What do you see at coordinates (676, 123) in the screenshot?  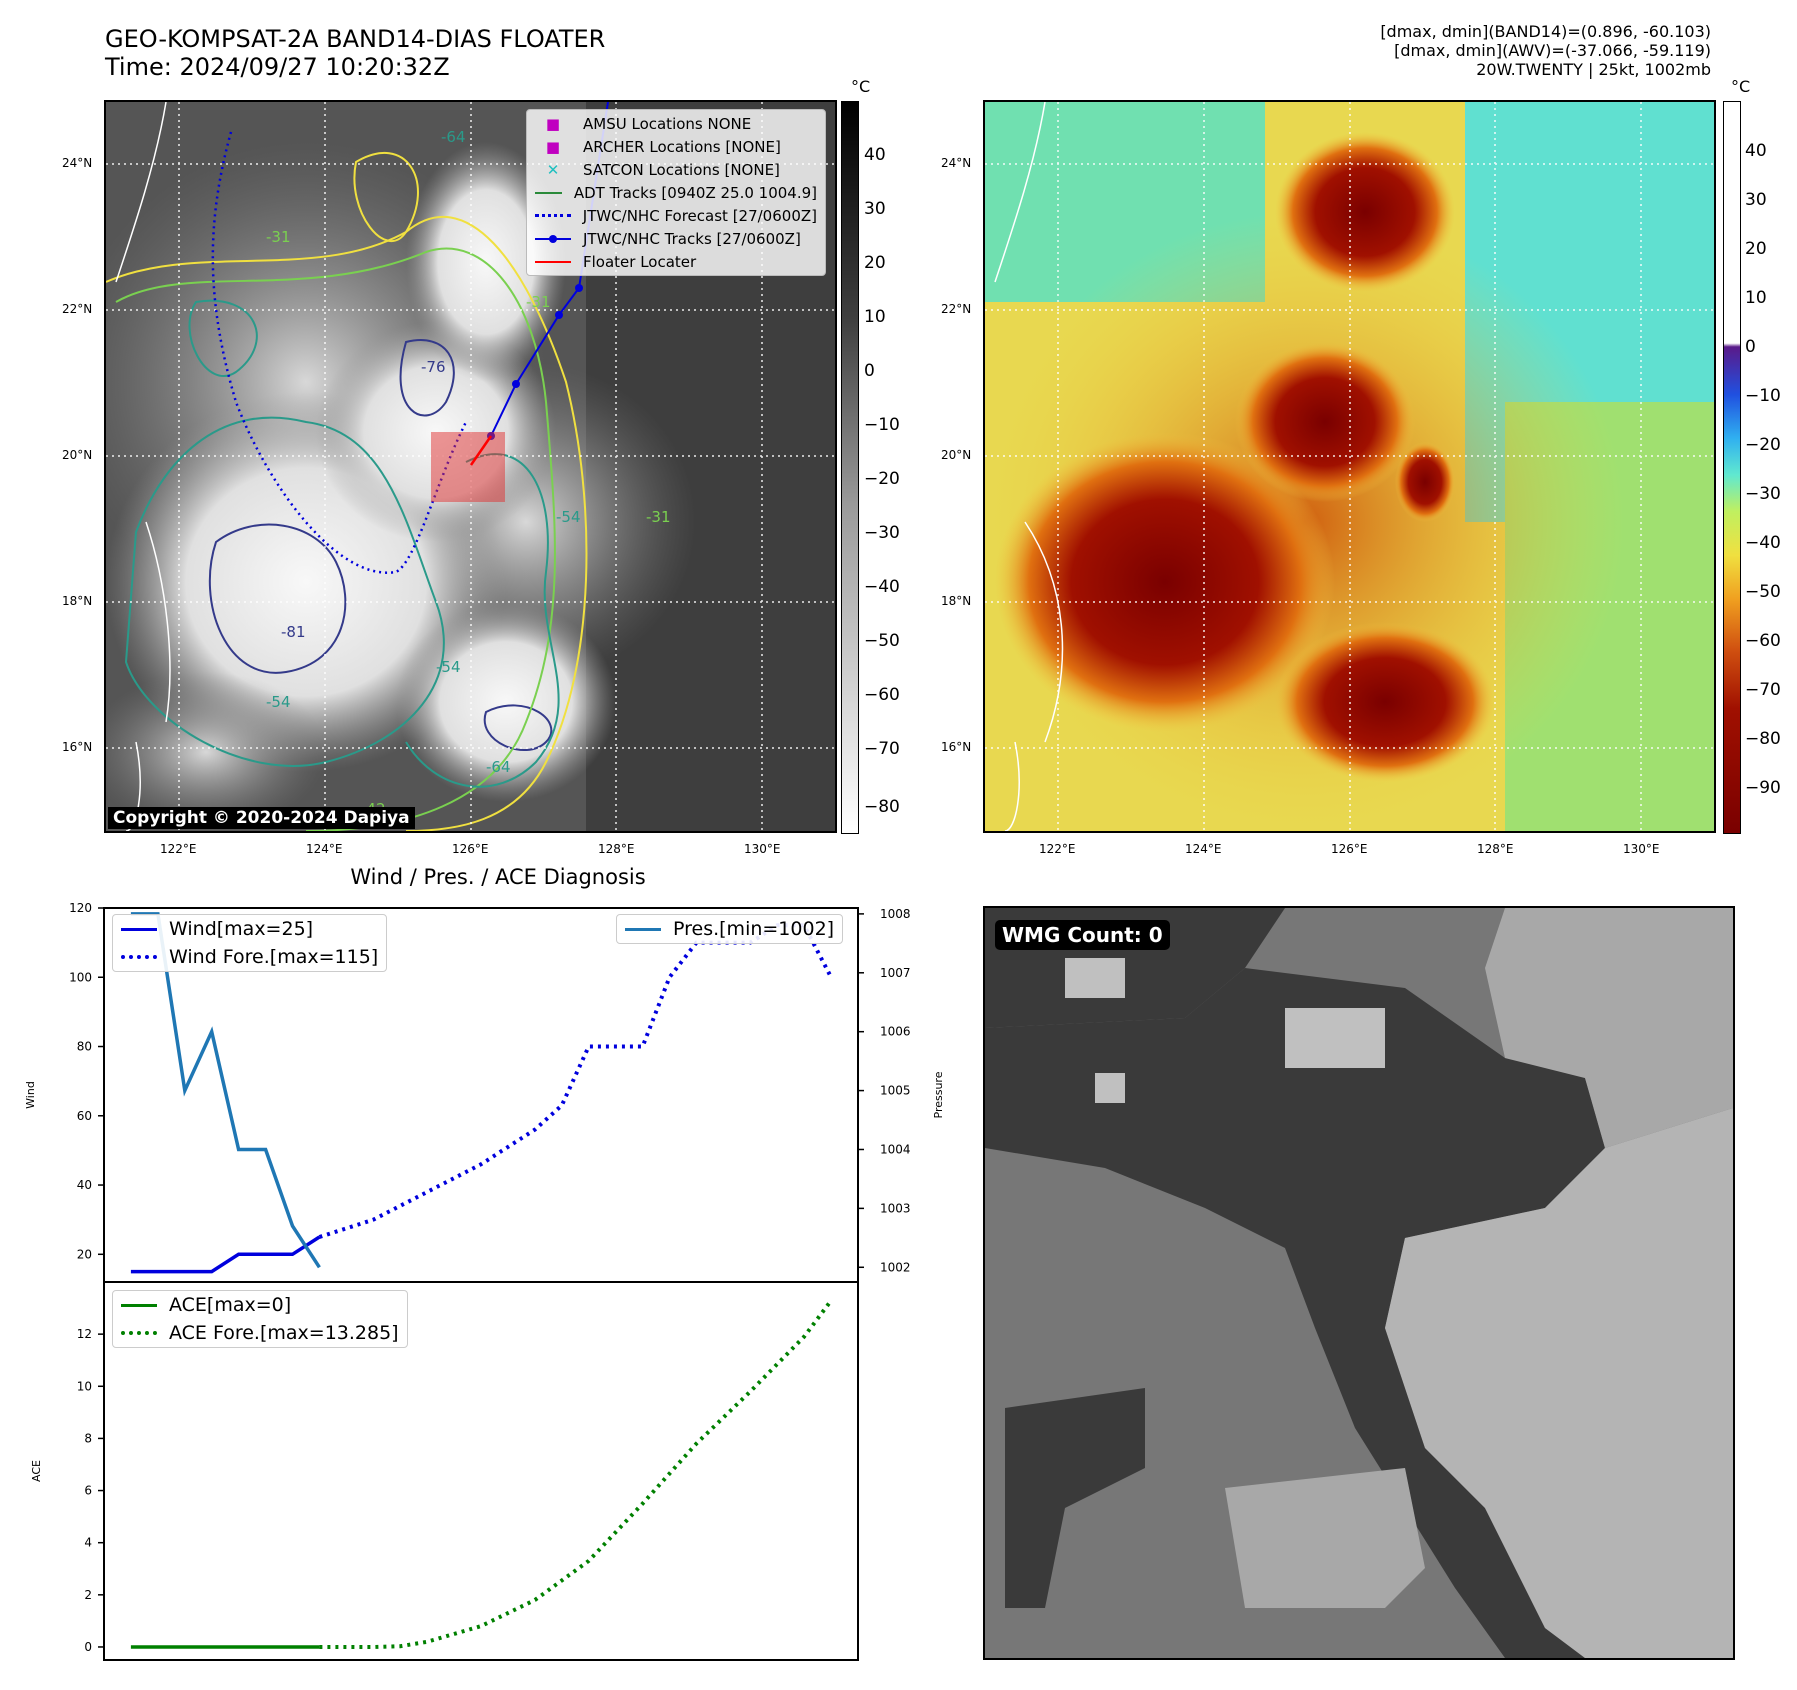 I see `legend-amsu: ■ AMSU Locations NONE` at bounding box center [676, 123].